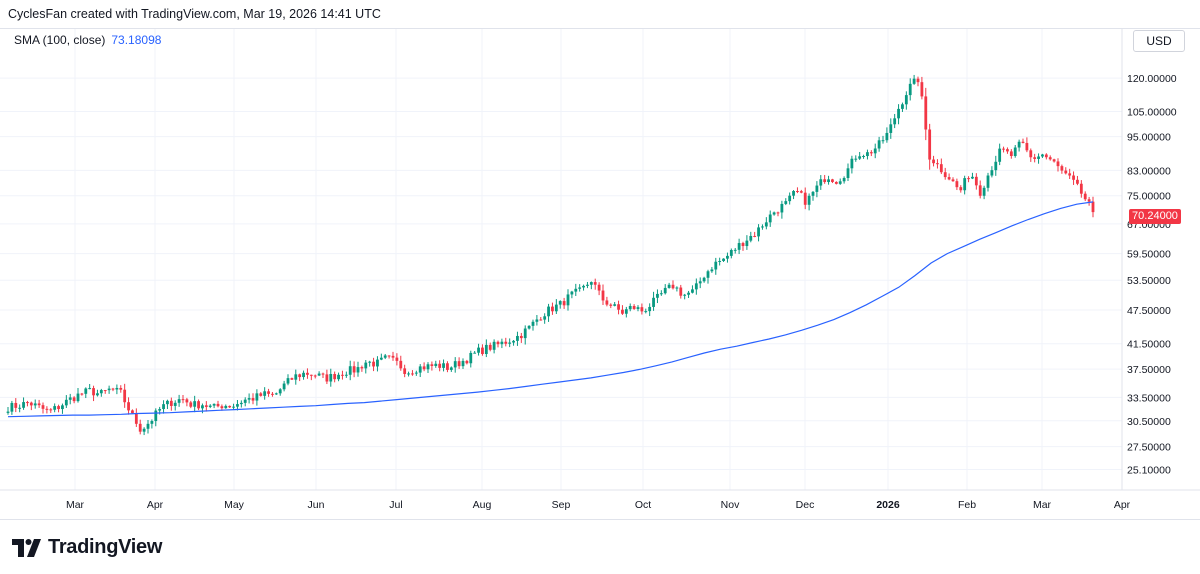 This screenshot has height=574, width=1200. Describe the element at coordinates (26, 547) in the screenshot. I see `tradingview-logo-icon` at that location.